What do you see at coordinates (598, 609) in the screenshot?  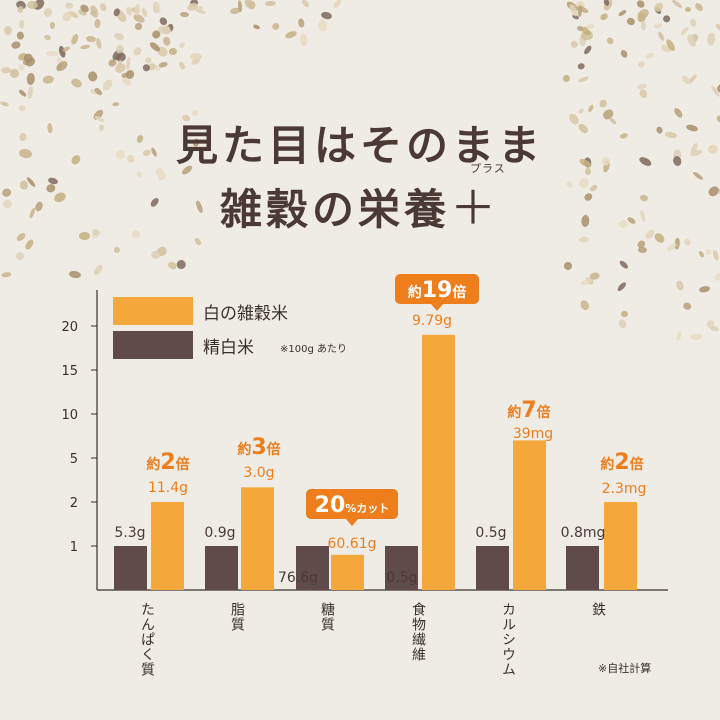 I see `category-label: 鉄` at bounding box center [598, 609].